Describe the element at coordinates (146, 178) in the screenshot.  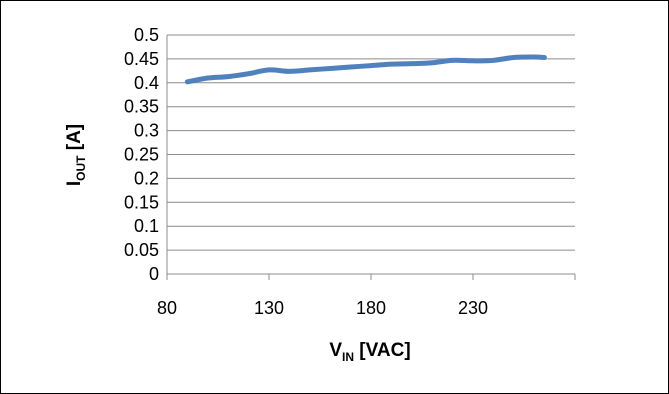
I see `y-tick-label: 0.2` at that location.